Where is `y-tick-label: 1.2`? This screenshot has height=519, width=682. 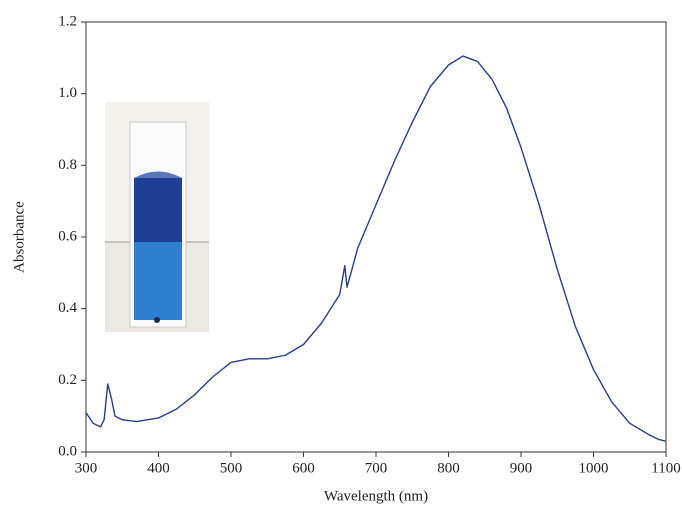
y-tick-label: 1.2 is located at coordinates (67, 21).